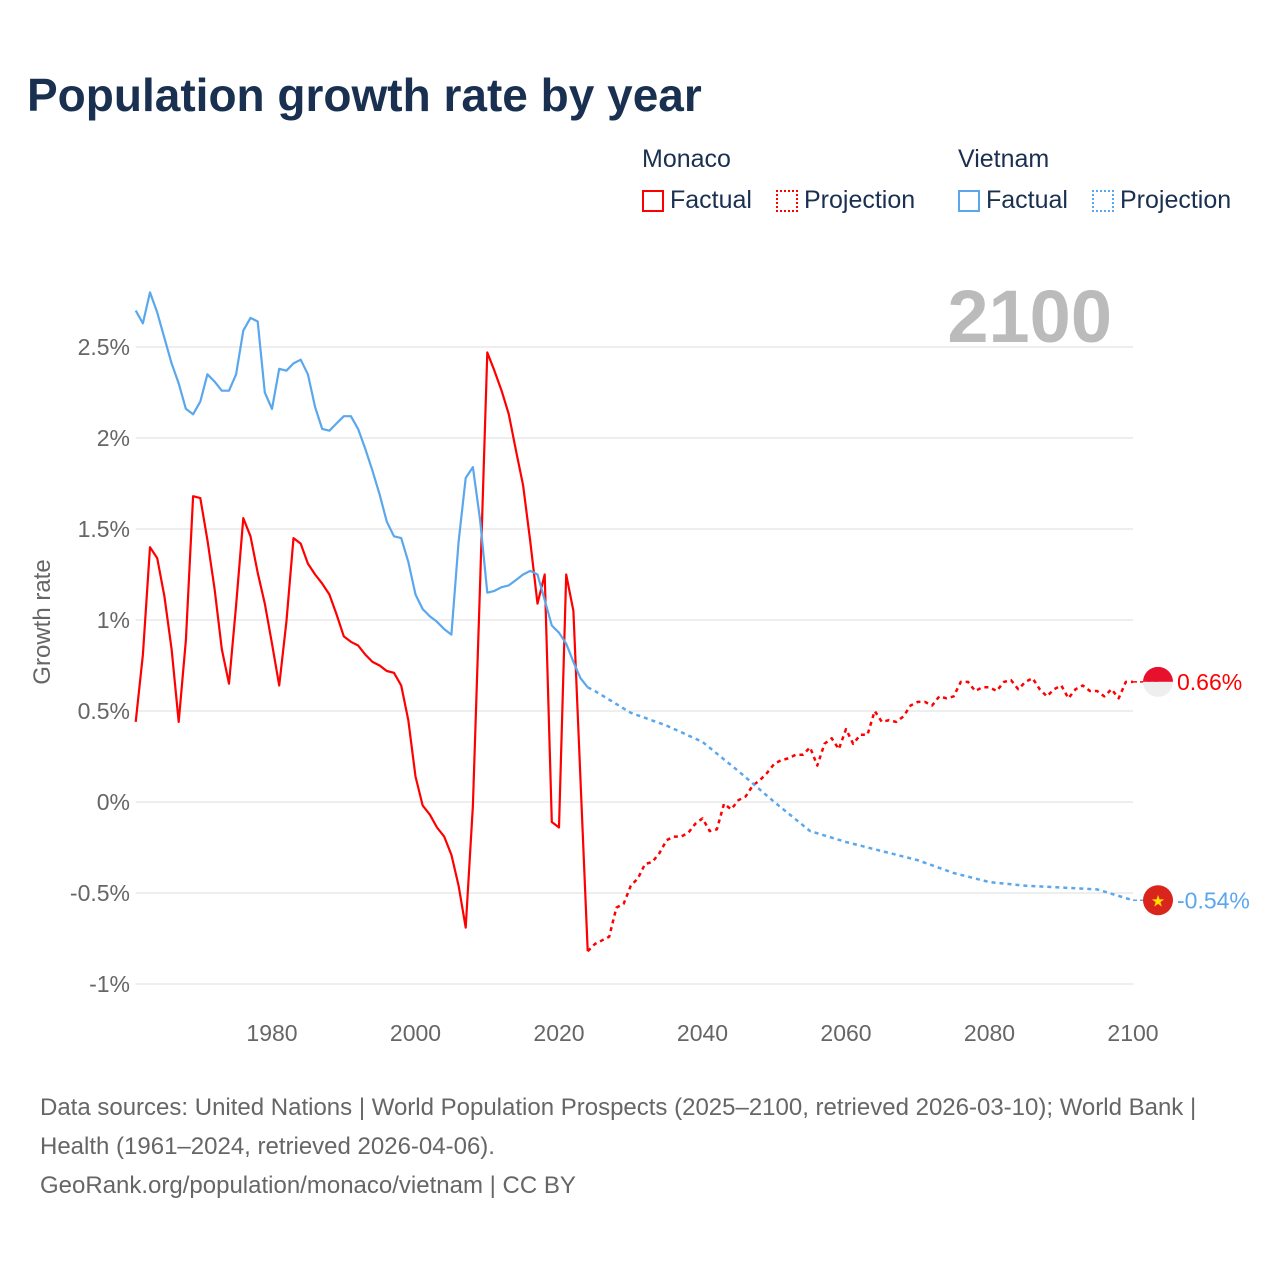  I want to click on vietnam-flag-icon, so click(1158, 900).